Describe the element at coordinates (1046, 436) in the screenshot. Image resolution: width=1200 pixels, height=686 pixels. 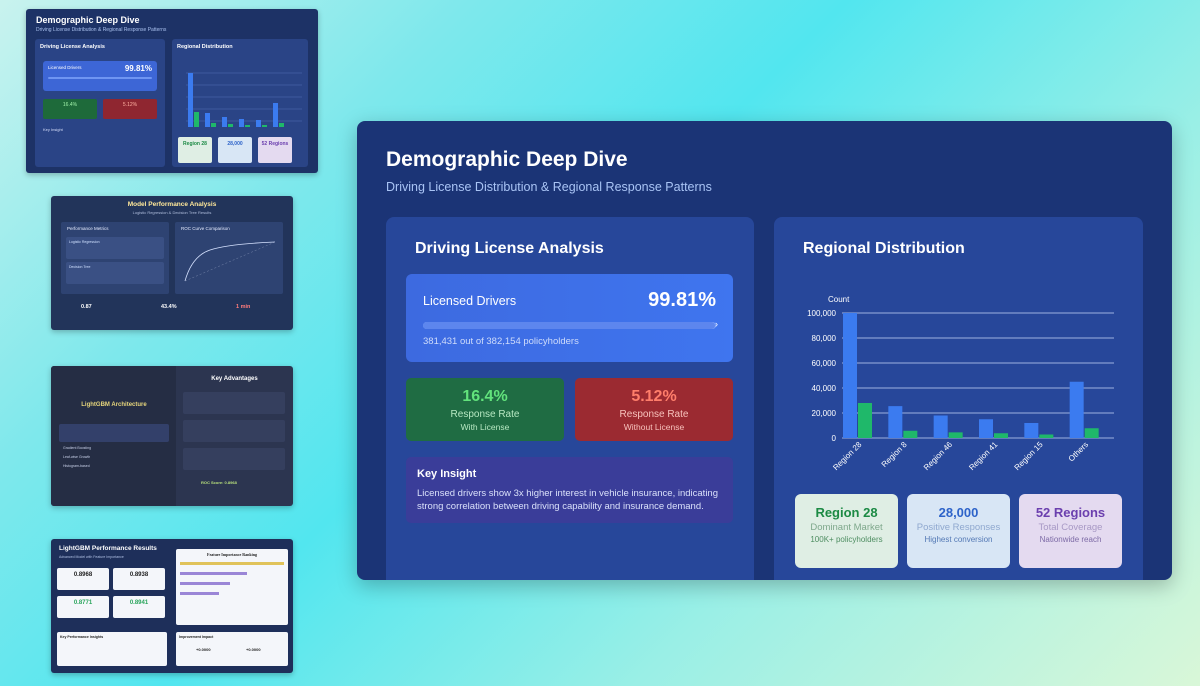
I see `bar-region-15-s1` at that location.